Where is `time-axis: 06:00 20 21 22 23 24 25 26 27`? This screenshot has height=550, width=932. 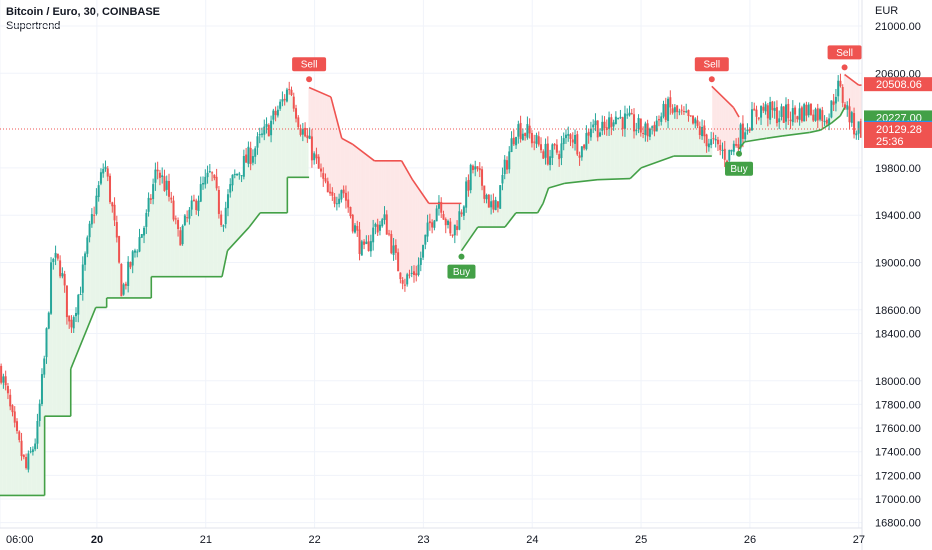 time-axis: 06:00 20 21 22 23 24 25 26 27 is located at coordinates (435, 540).